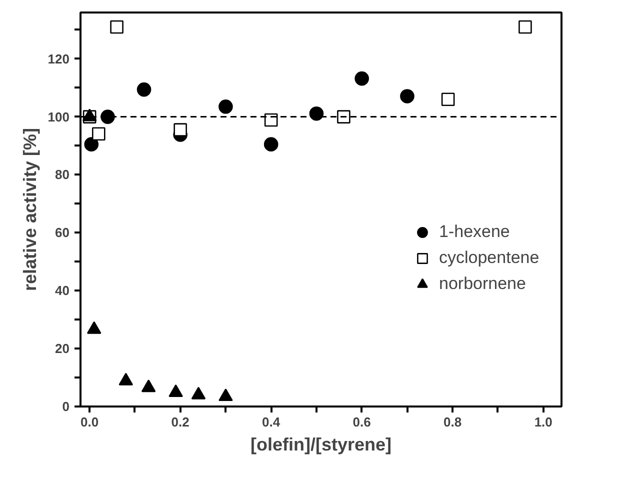 The width and height of the screenshot is (641, 481). I want to click on y-tick-label: 40, so click(62, 290).